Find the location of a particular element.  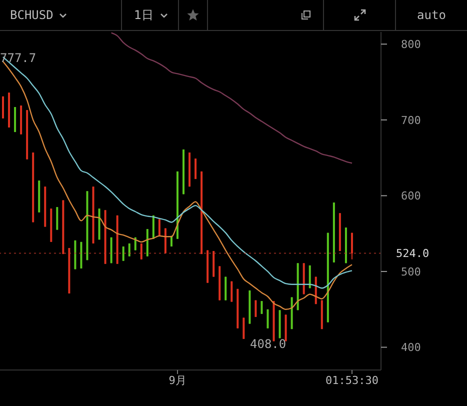

y-tick-label: 800 is located at coordinates (411, 45).